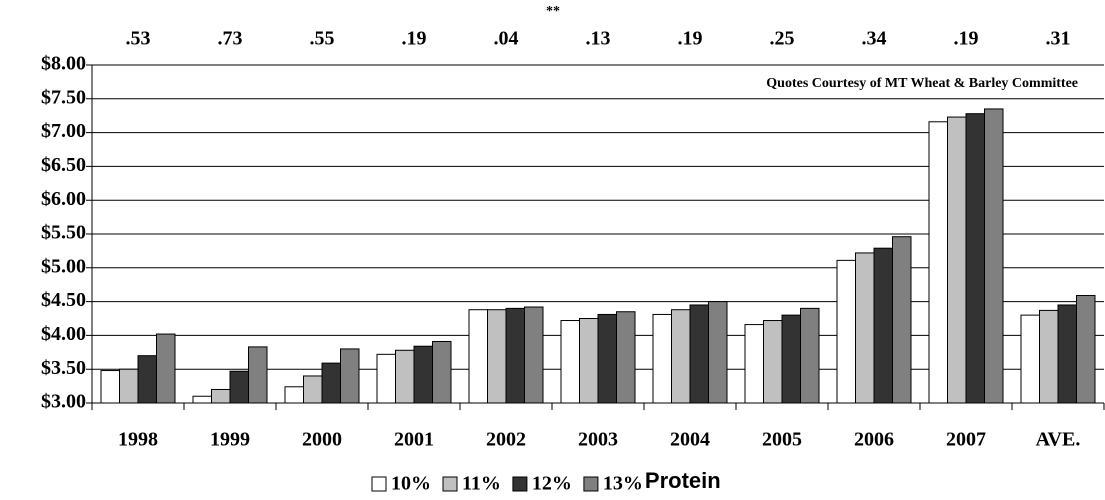 This screenshot has width=1105, height=500. What do you see at coordinates (63, 368) in the screenshot?
I see `y-tick-label: $3.50` at bounding box center [63, 368].